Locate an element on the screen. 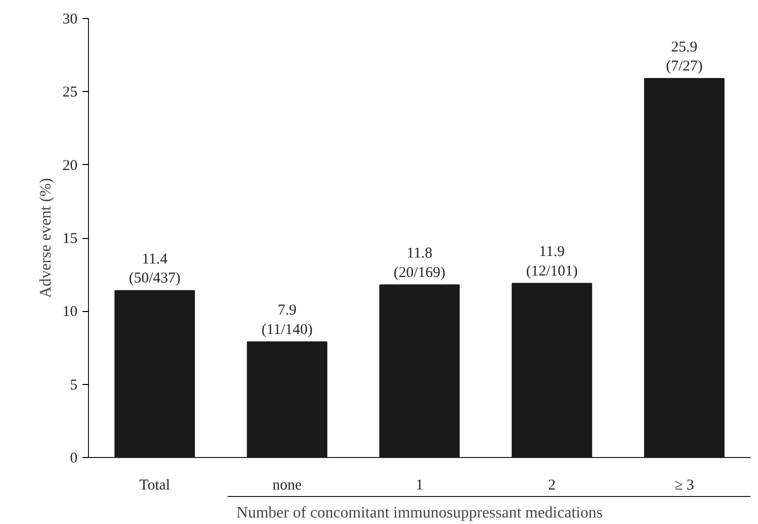 This screenshot has height=524, width=758. y-tick-label: 5 is located at coordinates (74, 385).